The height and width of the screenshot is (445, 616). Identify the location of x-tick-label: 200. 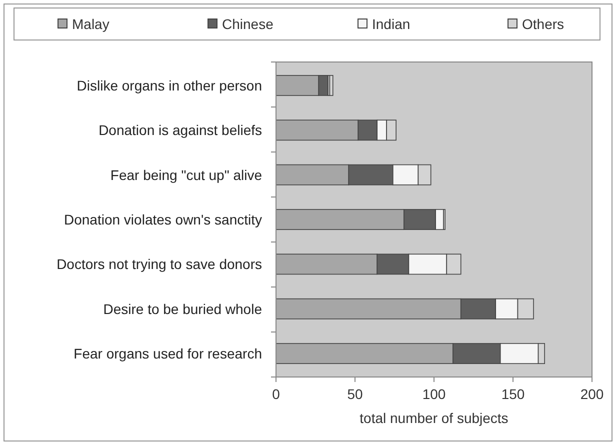
(592, 394).